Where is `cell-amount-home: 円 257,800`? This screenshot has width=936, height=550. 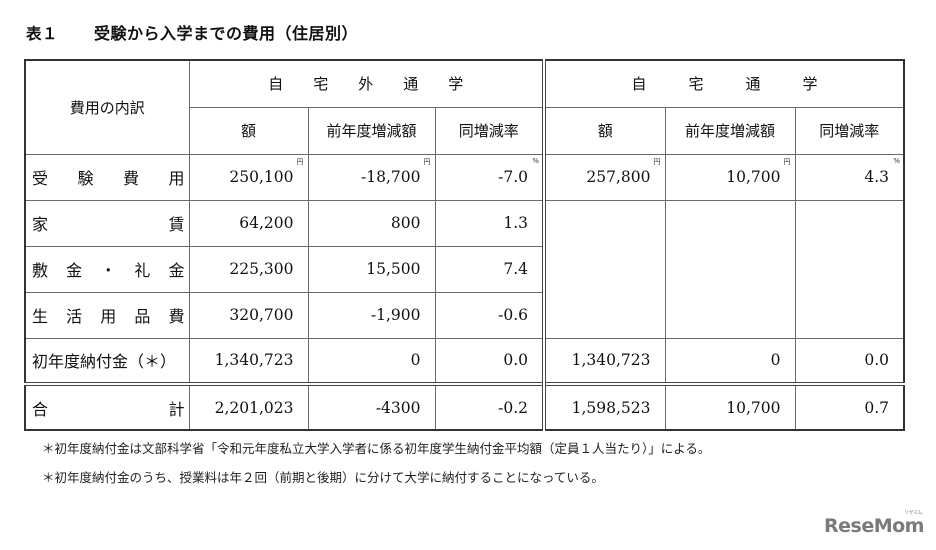 cell-amount-home: 円 257,800 is located at coordinates (604, 177).